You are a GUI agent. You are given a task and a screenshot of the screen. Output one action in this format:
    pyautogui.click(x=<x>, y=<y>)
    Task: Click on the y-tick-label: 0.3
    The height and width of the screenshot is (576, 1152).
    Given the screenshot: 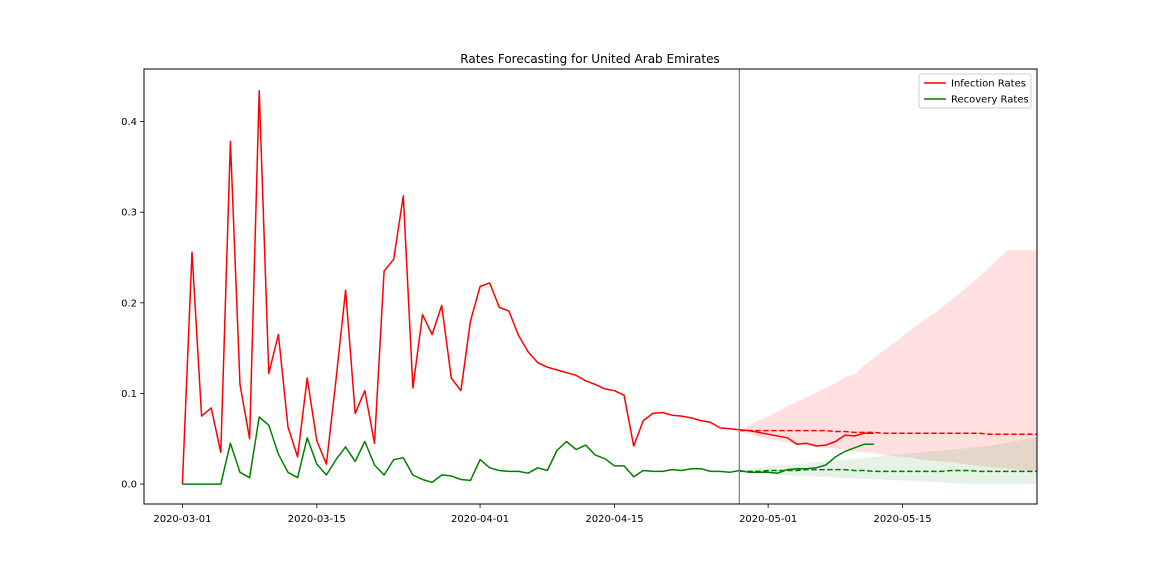 What is the action you would take?
    pyautogui.click(x=129, y=213)
    